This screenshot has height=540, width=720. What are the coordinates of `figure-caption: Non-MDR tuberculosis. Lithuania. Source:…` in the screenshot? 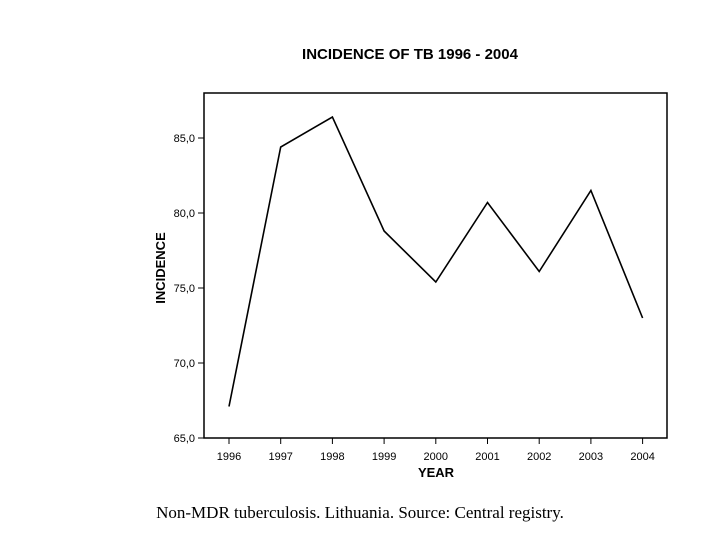 It's located at (360, 512).